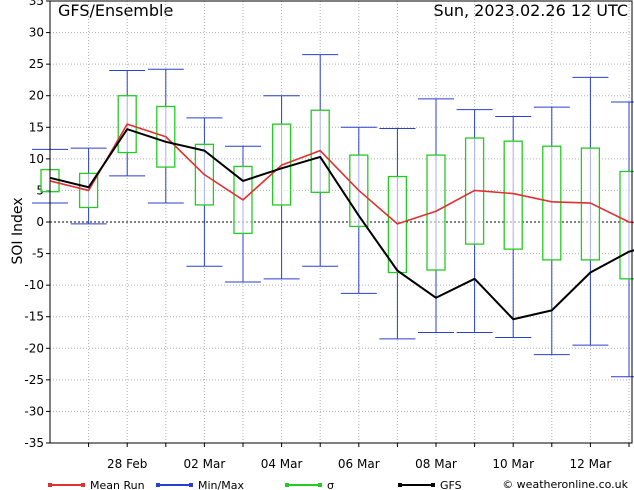 This screenshot has height=490, width=634. Describe the element at coordinates (513, 464) in the screenshot. I see `x-tick-label: 10 Mar` at that location.